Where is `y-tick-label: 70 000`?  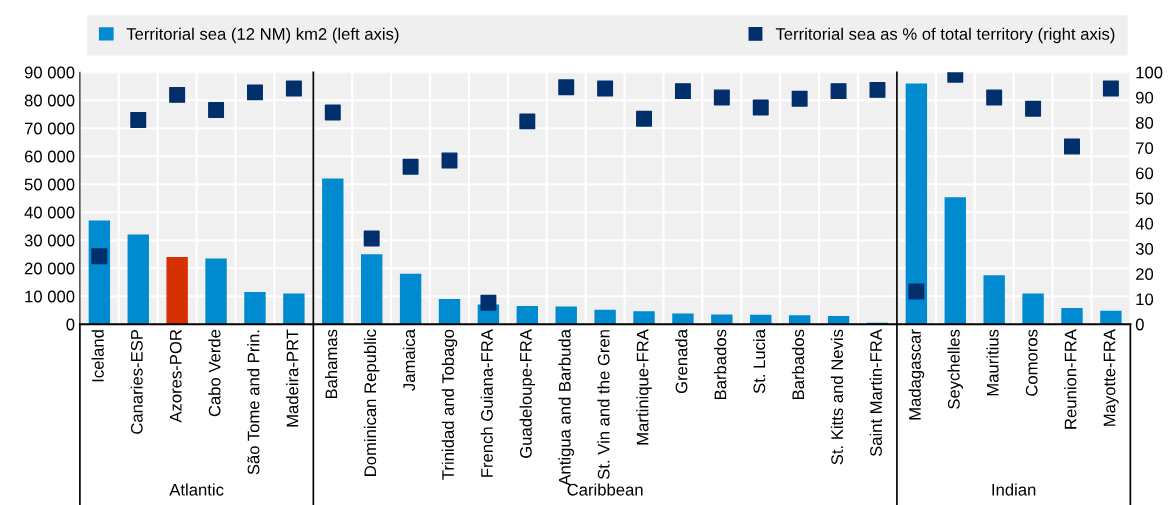
y-tick-label: 70 000 is located at coordinates (49, 128).